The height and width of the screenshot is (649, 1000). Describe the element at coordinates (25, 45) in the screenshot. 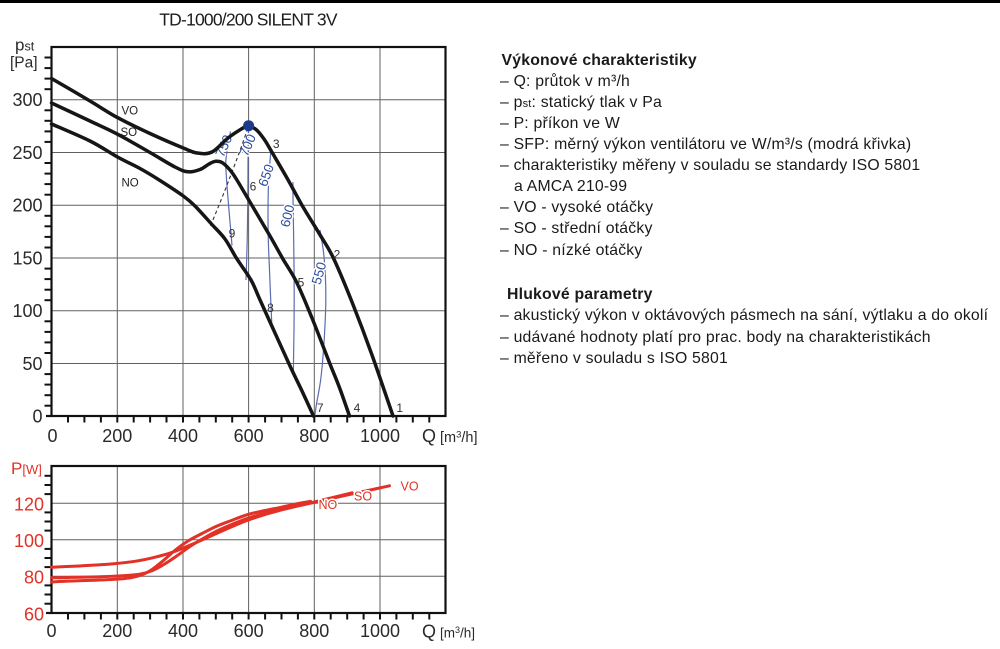

I see `svg-text: pst` at that location.